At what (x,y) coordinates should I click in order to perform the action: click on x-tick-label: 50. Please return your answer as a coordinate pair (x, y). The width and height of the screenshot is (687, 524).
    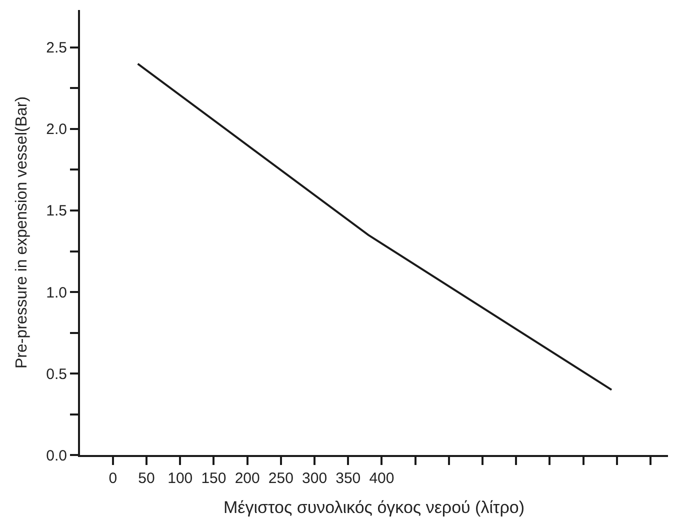
    Looking at the image, I should click on (146, 478).